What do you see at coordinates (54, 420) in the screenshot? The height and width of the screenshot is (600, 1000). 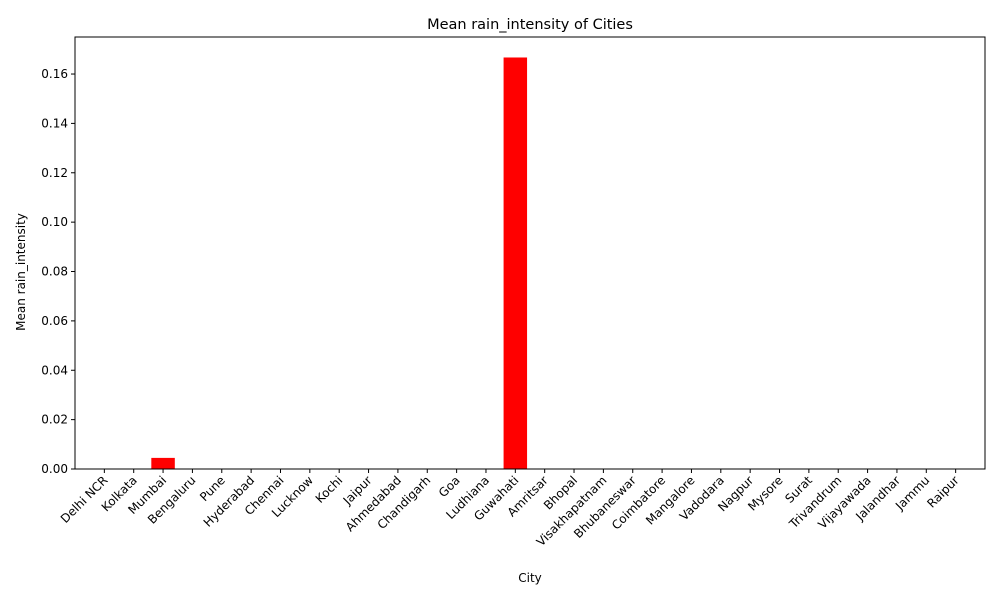 I see `y-tick-label: 0.02` at bounding box center [54, 420].